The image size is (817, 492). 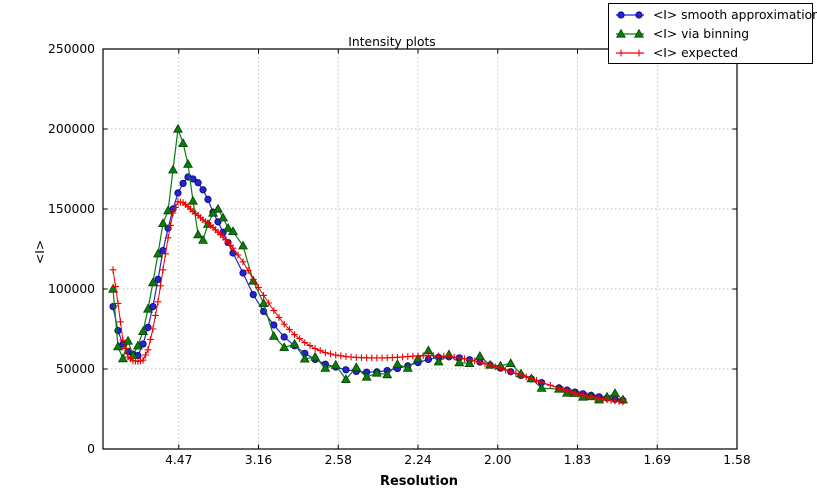 What do you see at coordinates (577, 460) in the screenshot?
I see `x-tick-label: 1.83` at bounding box center [577, 460].